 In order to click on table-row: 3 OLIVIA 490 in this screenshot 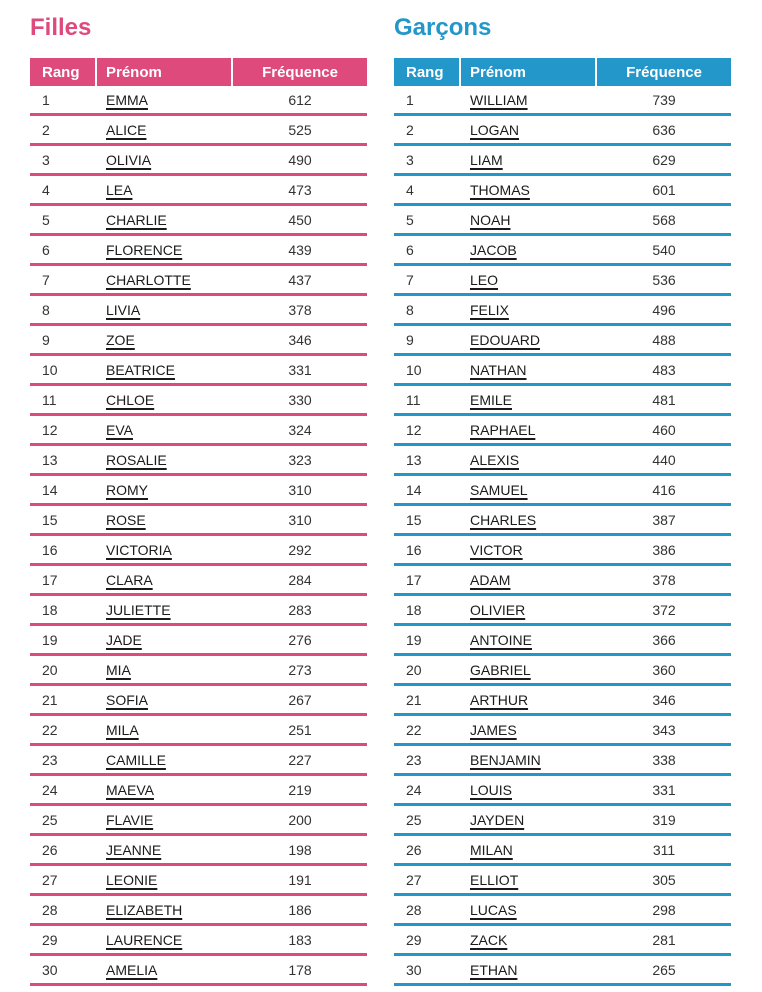, I will do `click(198, 161)`.